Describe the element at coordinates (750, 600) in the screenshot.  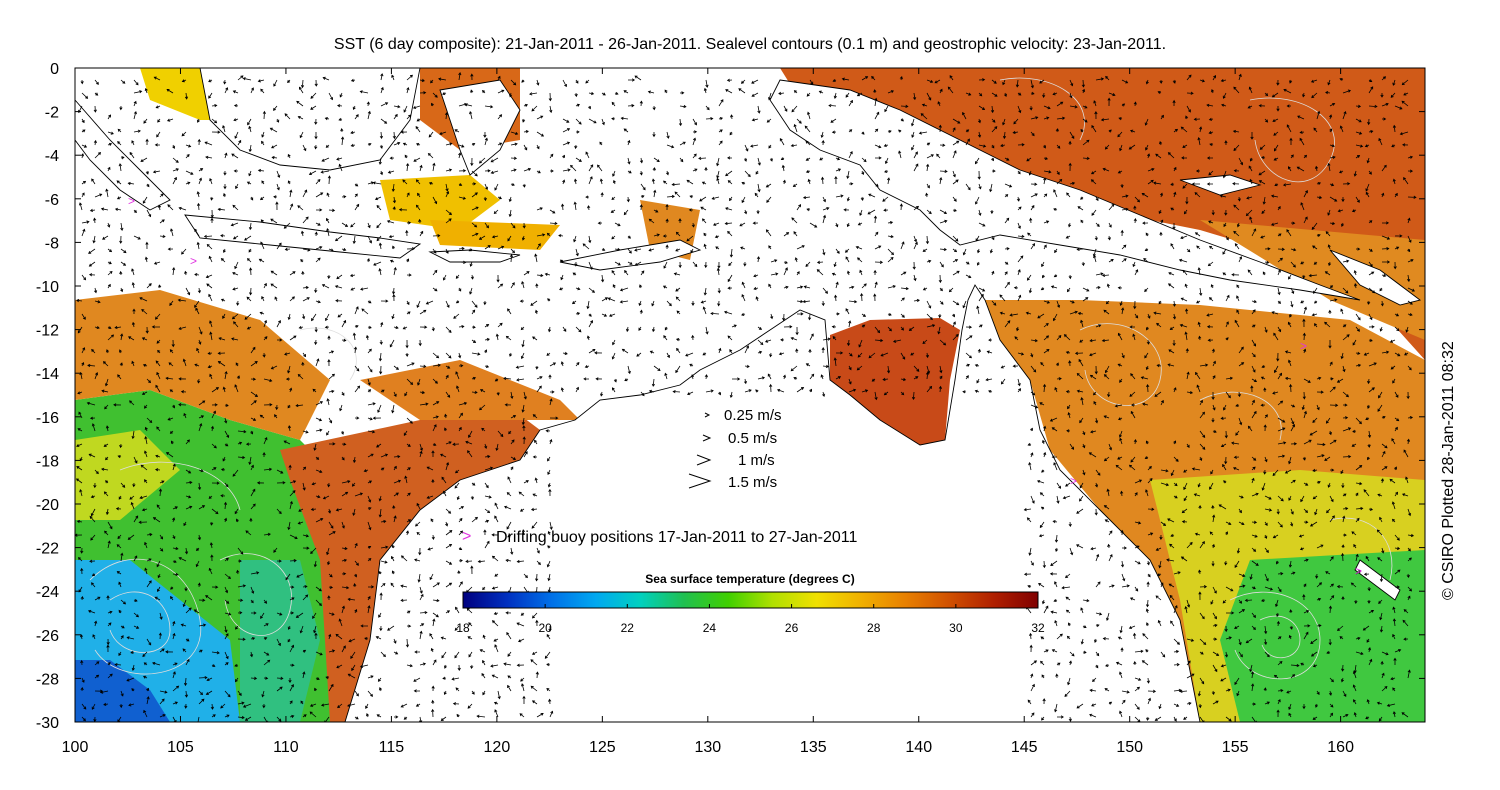
I see `colorbar-ramp` at that location.